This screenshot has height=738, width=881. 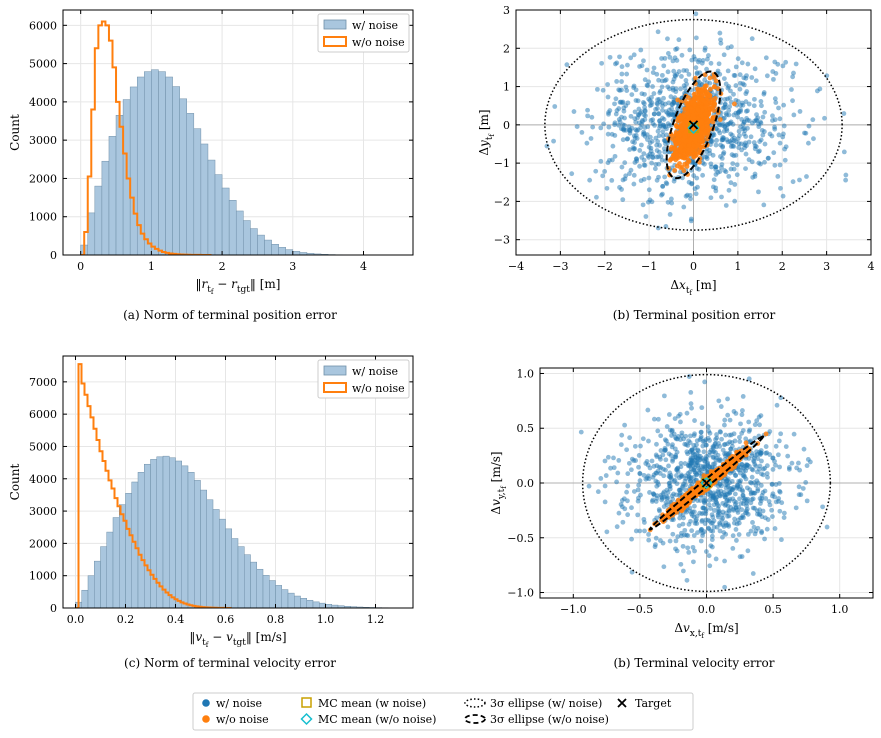 I want to click on mean-no-noise-marker, so click(x=706, y=483).